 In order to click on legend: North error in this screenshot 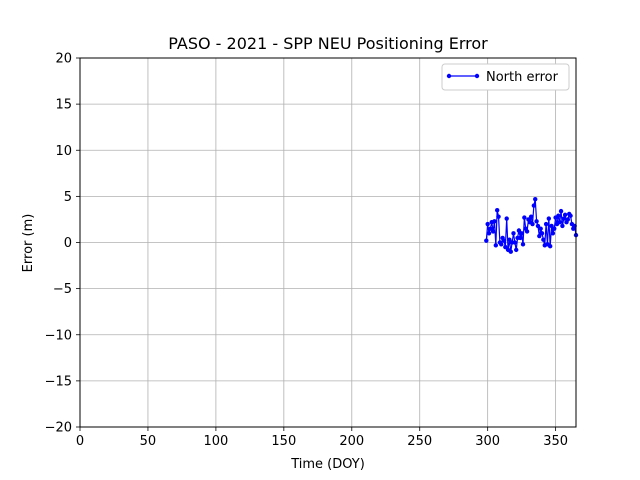, I will do `click(505, 77)`.